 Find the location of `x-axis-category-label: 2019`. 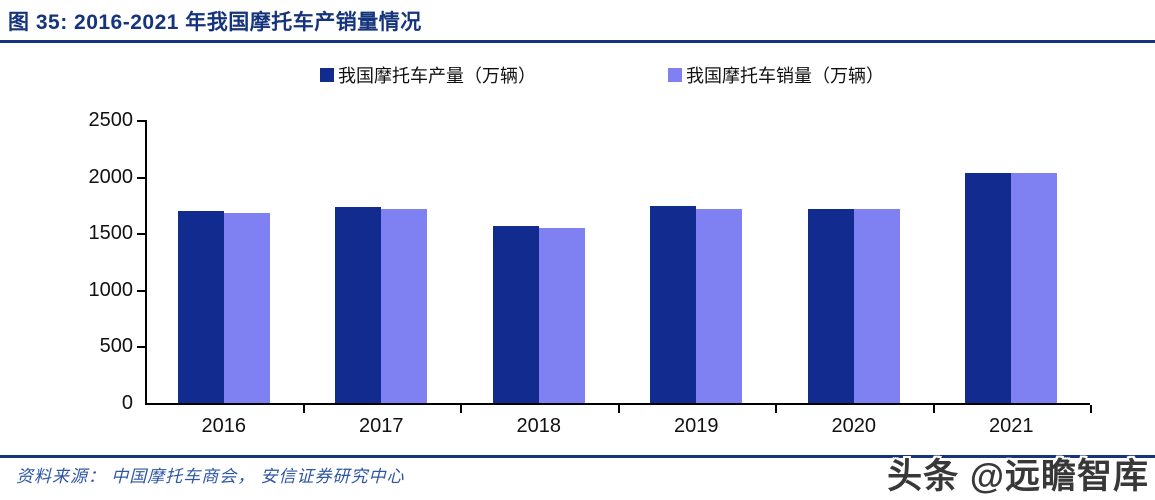

x-axis-category-label: 2019 is located at coordinates (696, 426).